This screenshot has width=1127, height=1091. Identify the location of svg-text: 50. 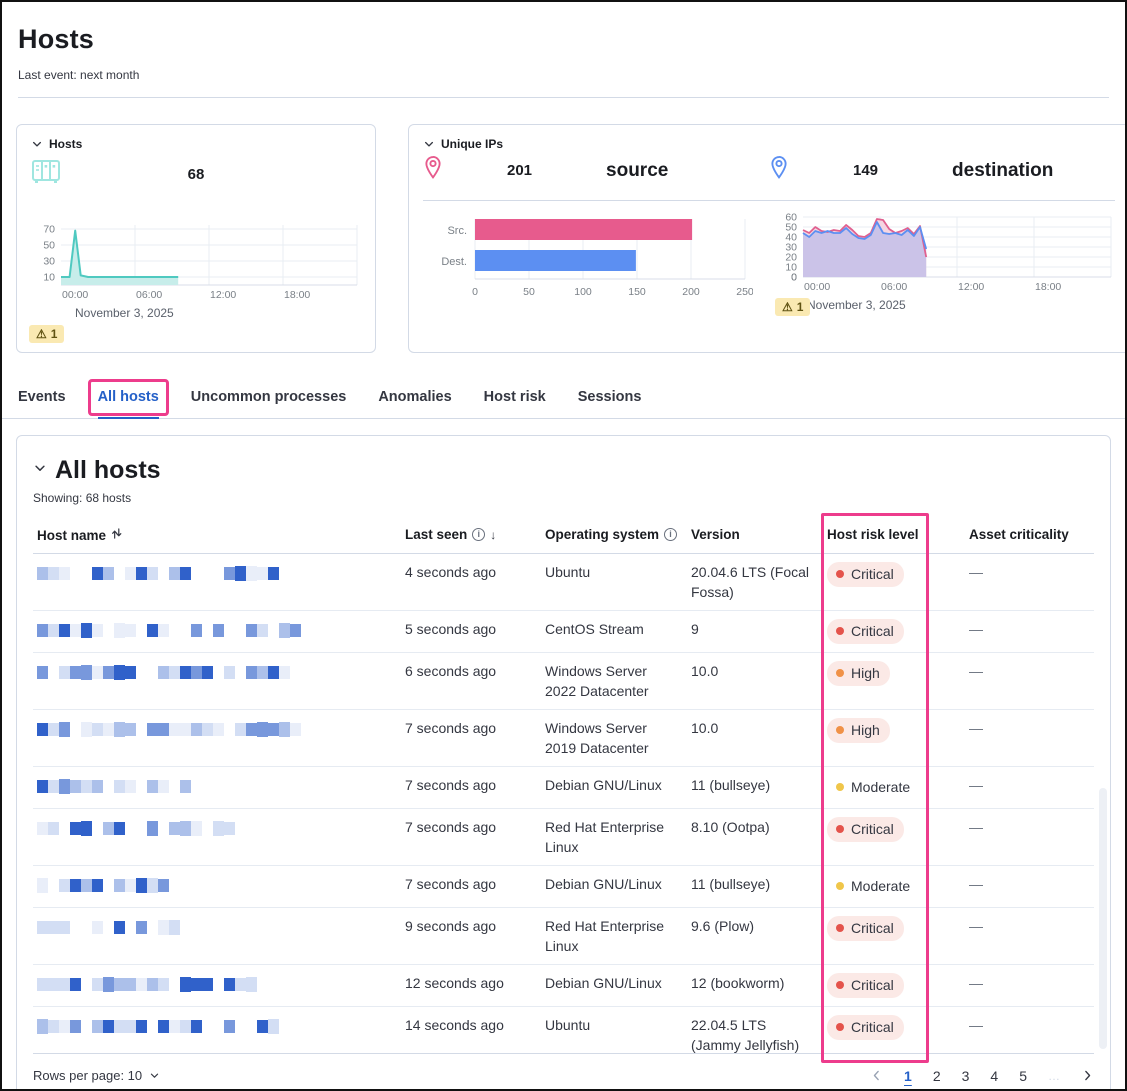
(529, 292).